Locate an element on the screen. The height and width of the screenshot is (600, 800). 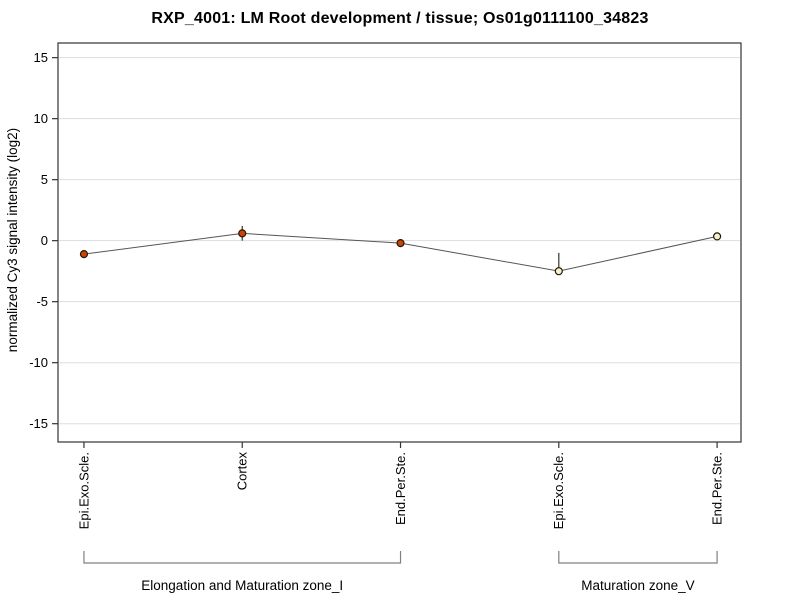
y-tick-label: -15 is located at coordinates (38, 423).